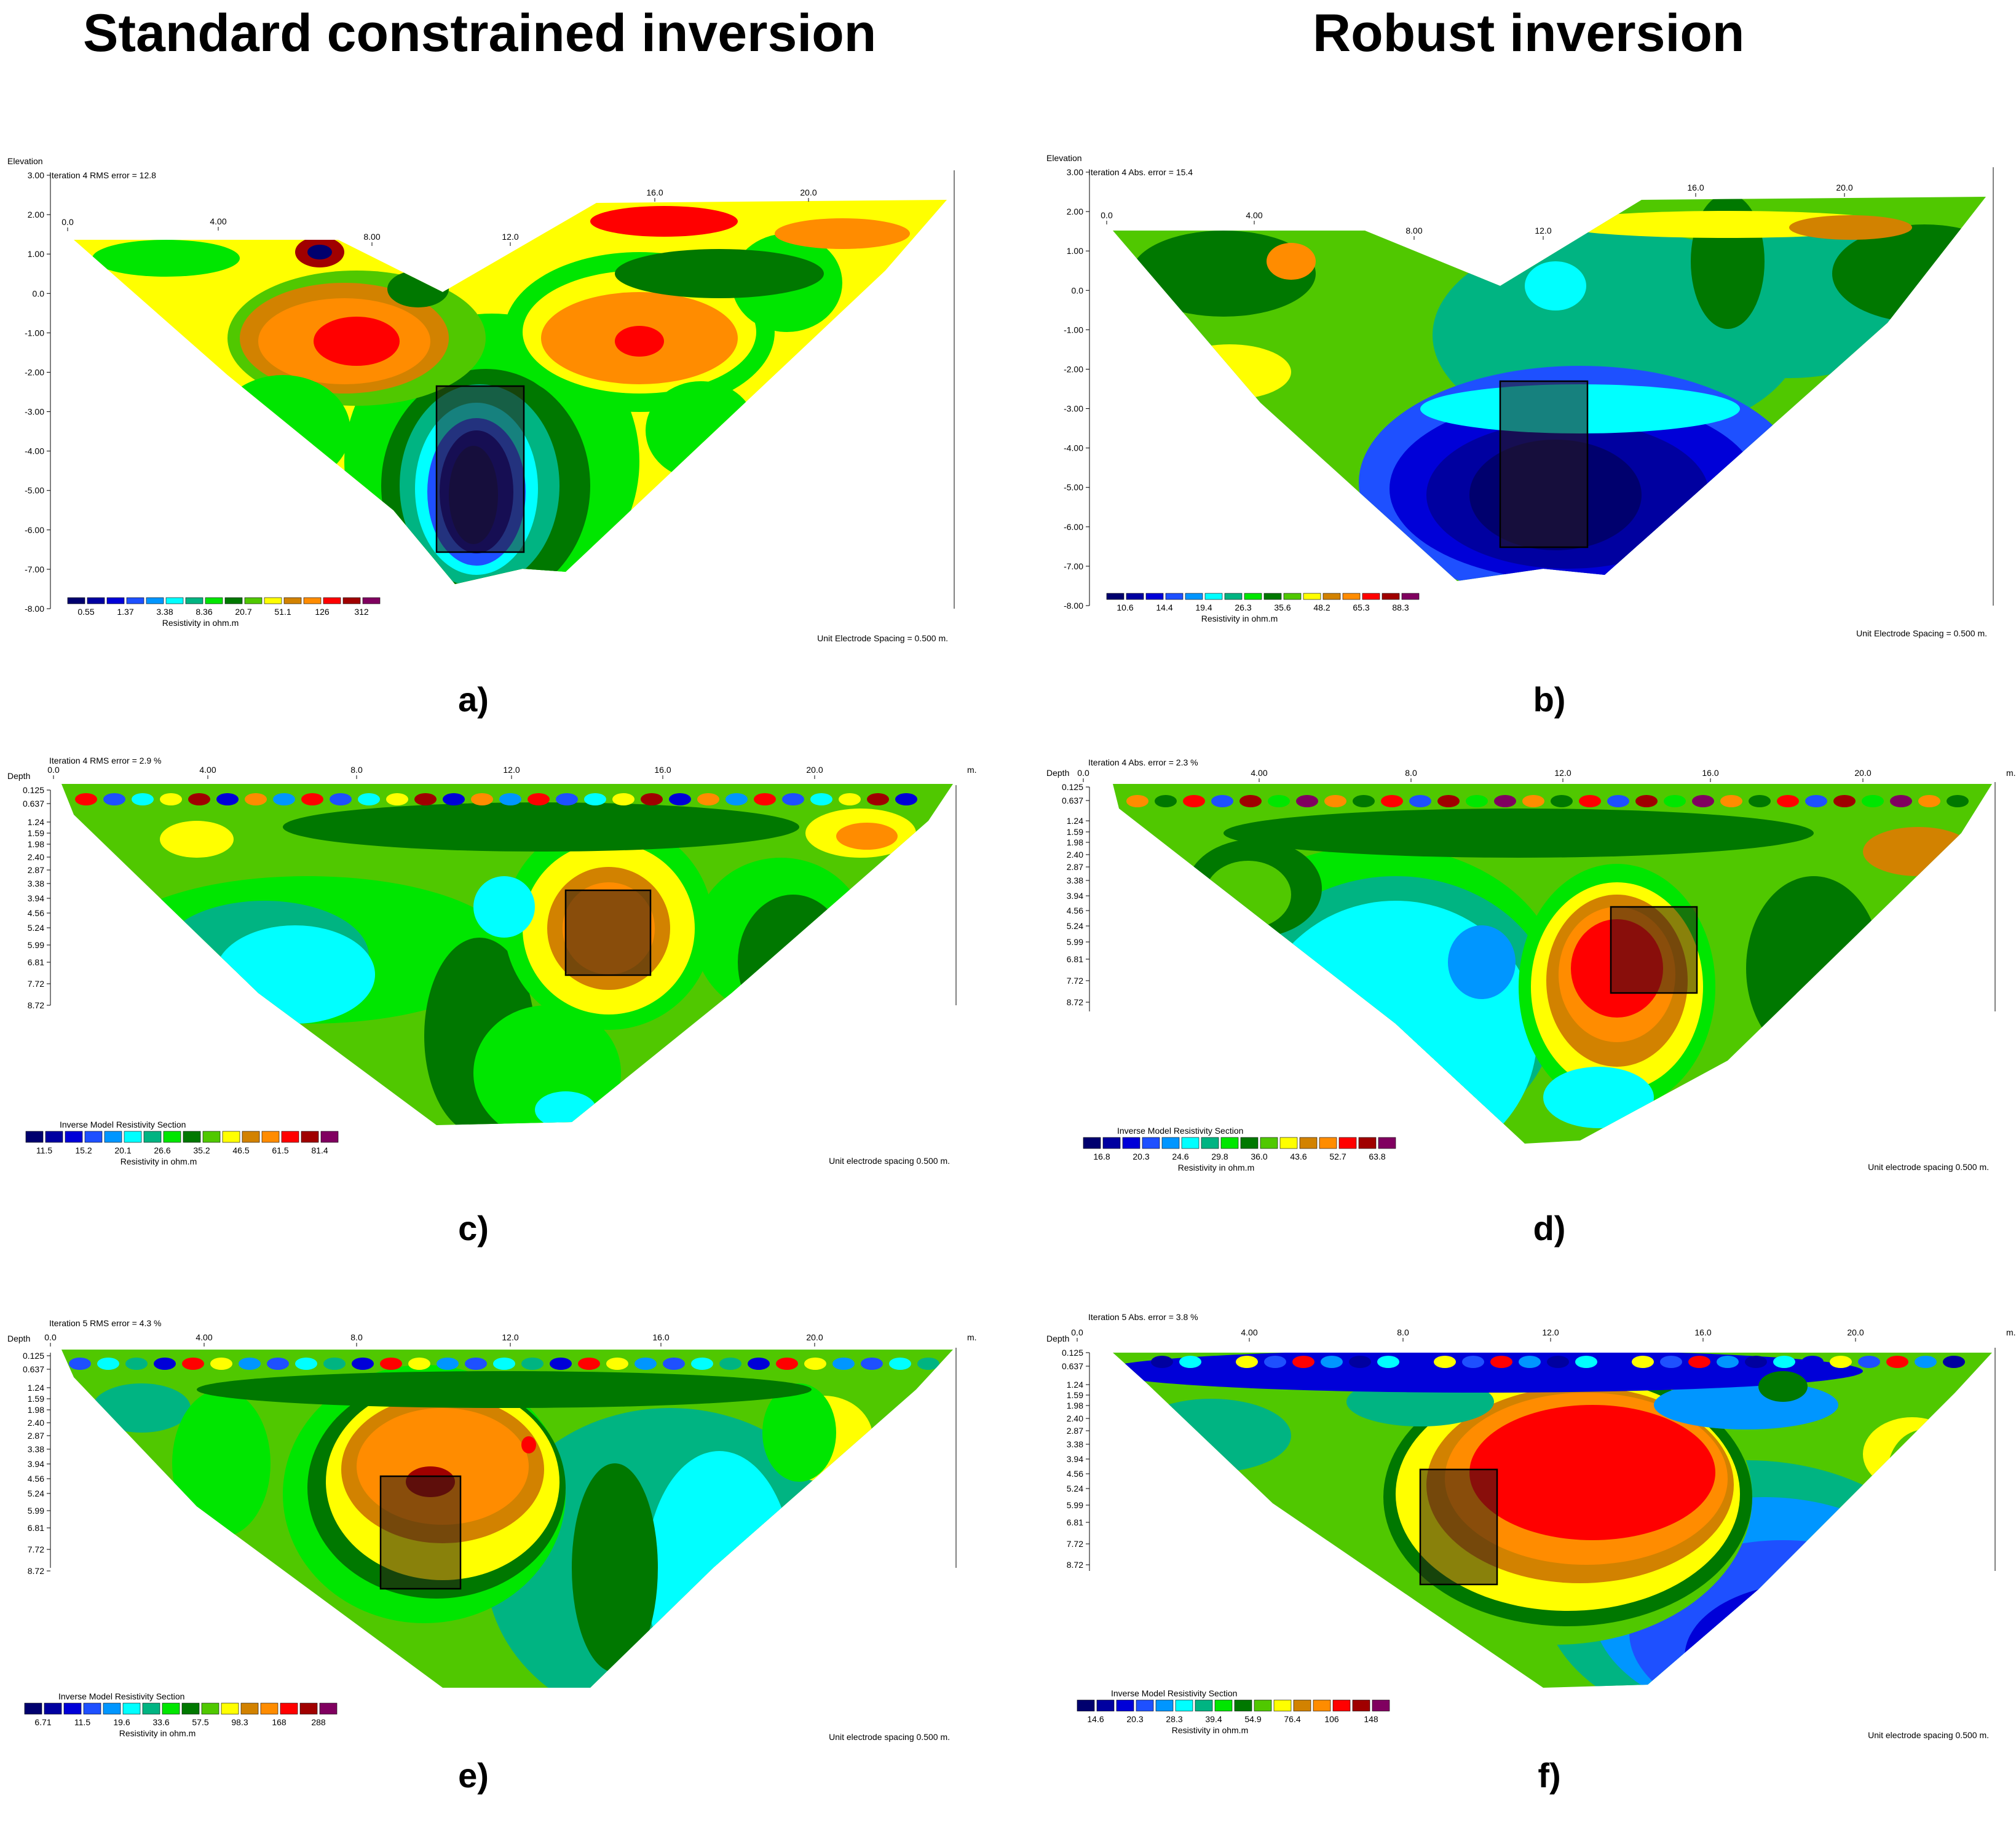  I want to click on legend-value: 76.4, so click(1292, 1719).